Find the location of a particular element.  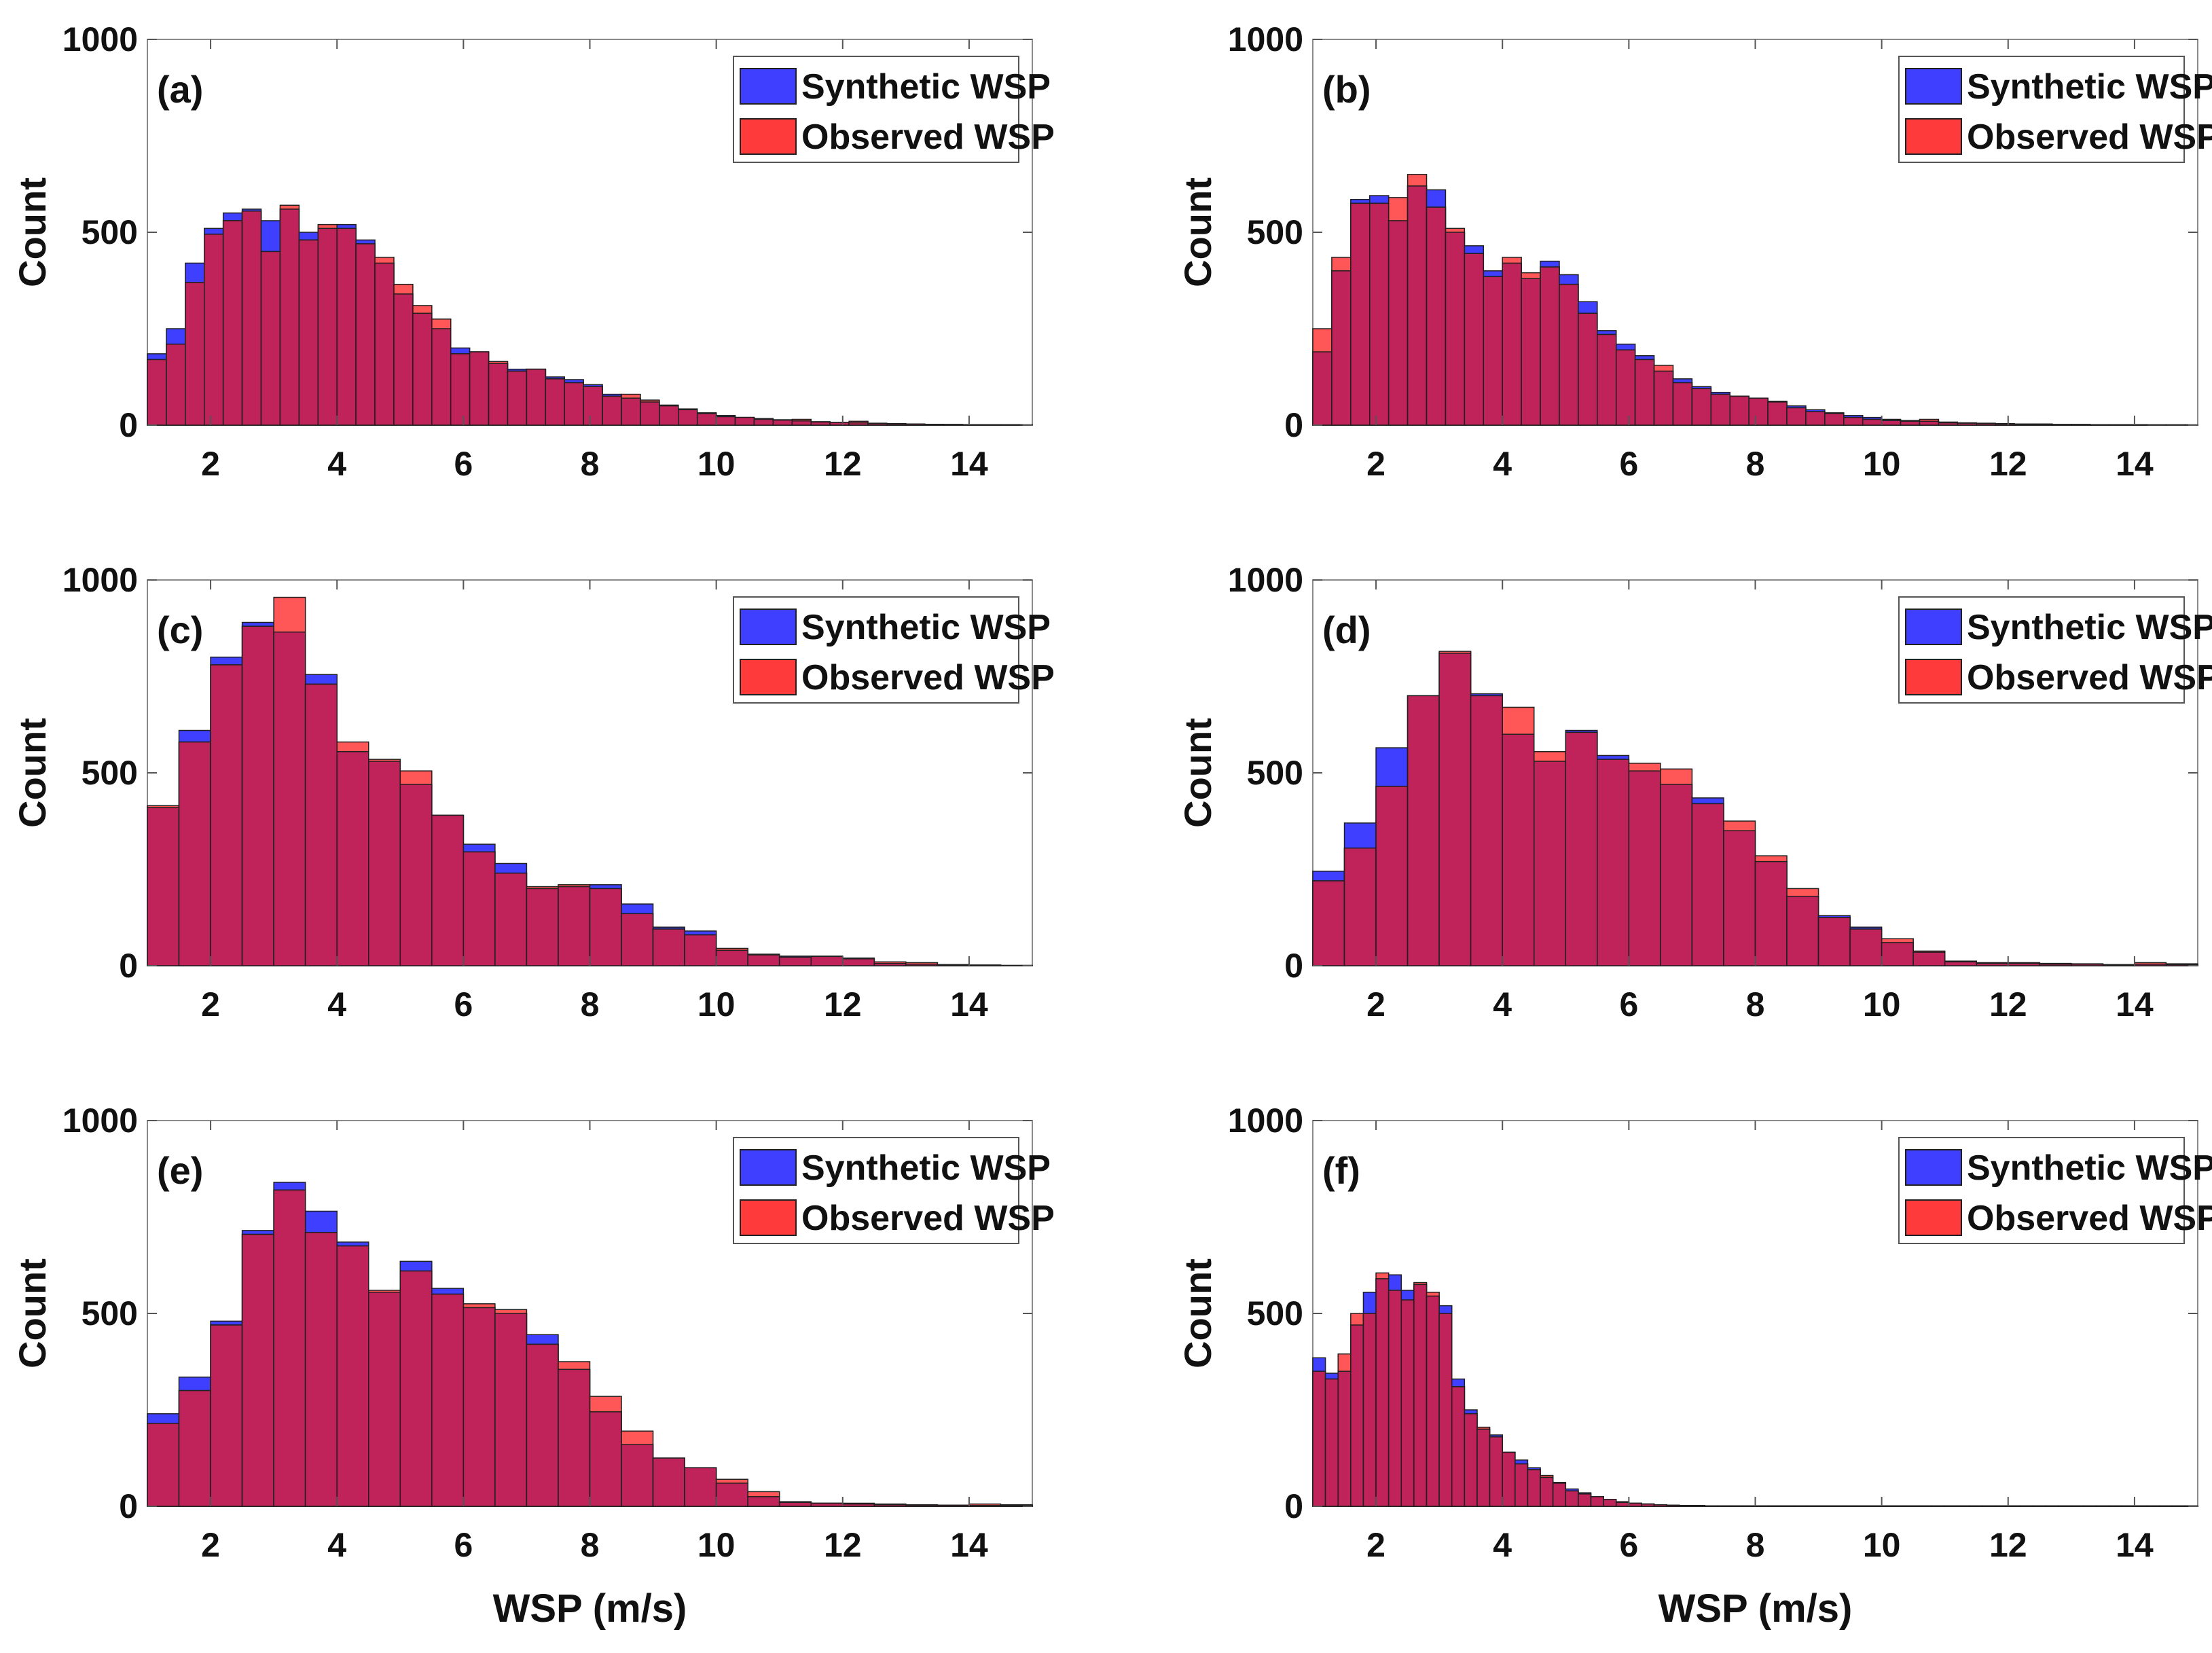

x-tick-label: 12 is located at coordinates (843, 1004).